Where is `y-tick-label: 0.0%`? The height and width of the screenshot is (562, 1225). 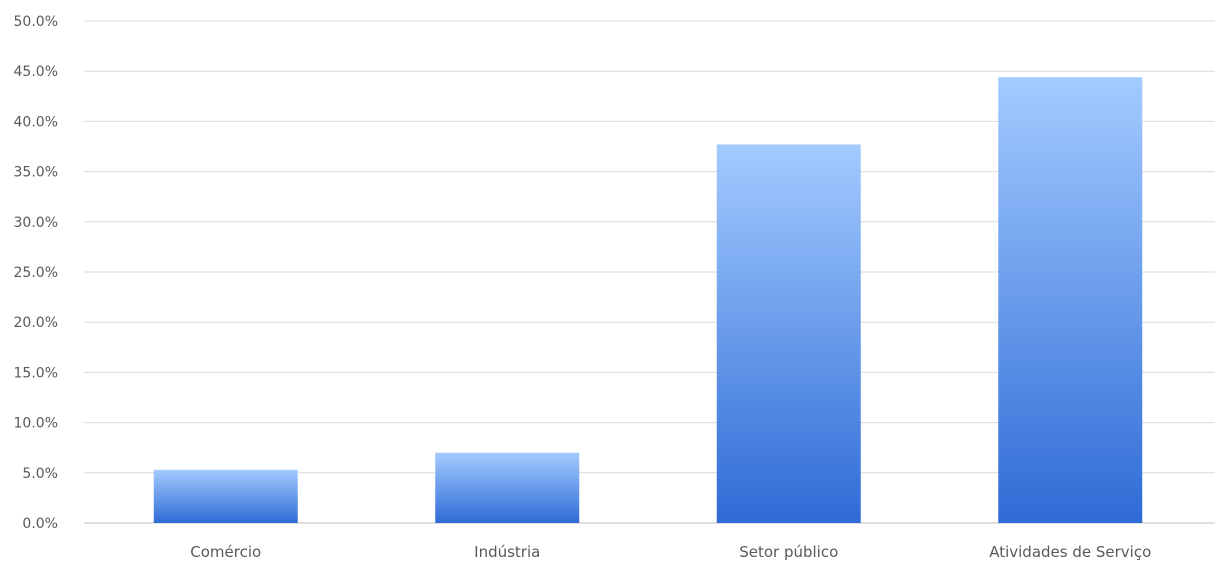 y-tick-label: 0.0% is located at coordinates (40, 524).